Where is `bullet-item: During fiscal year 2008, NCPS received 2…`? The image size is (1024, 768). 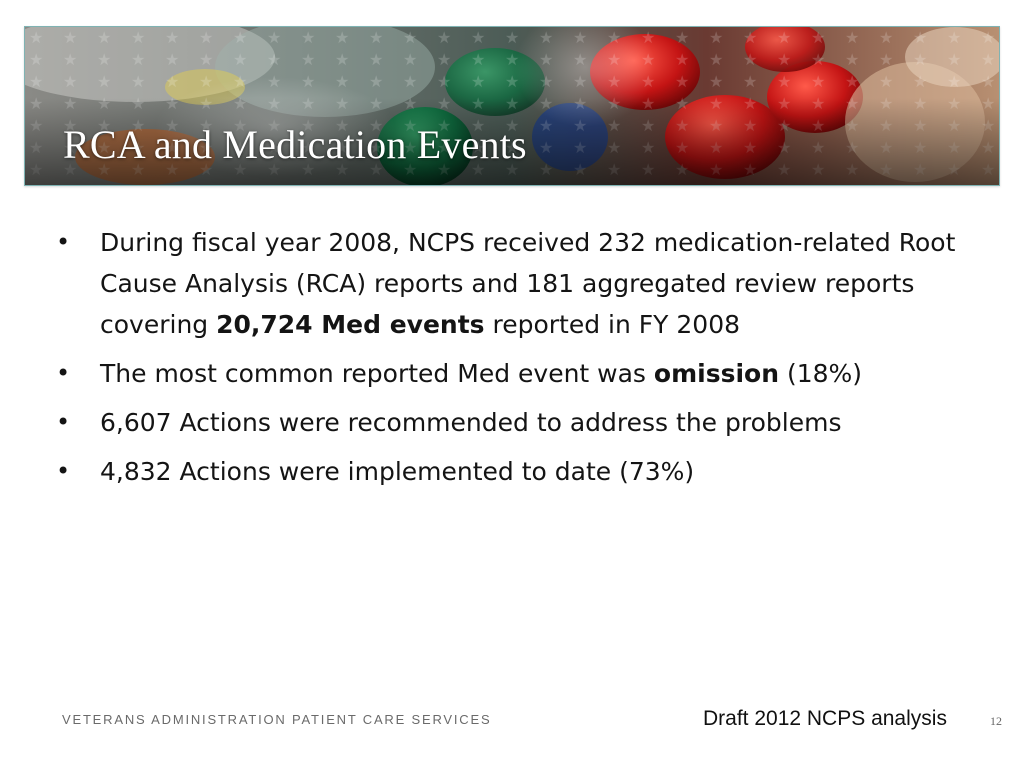 bullet-item: During fiscal year 2008, NCPS received 2… is located at coordinates (521, 283).